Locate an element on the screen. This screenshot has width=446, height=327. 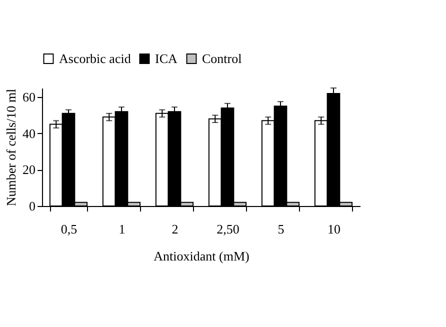
y-tick-label: 40 is located at coordinates (29, 133).